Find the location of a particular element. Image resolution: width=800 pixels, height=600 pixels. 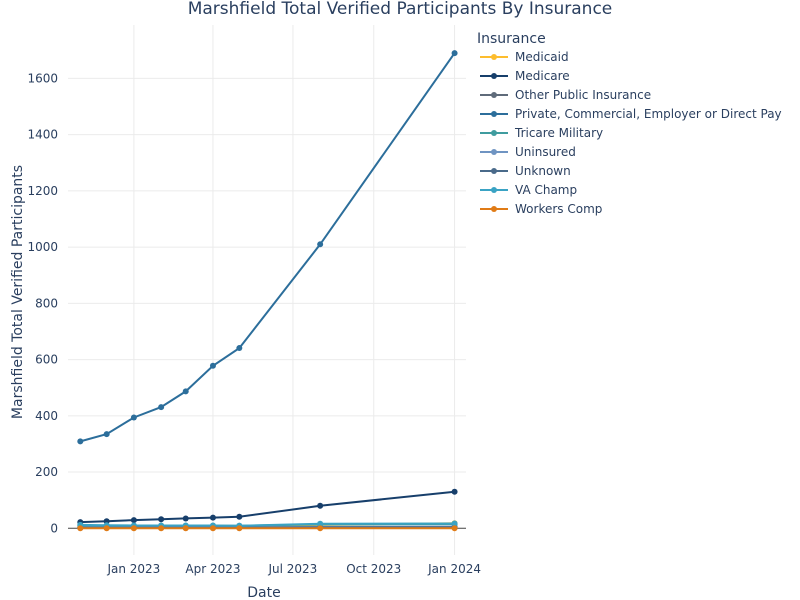

legend-item: Tricare Military is located at coordinates (541, 133).